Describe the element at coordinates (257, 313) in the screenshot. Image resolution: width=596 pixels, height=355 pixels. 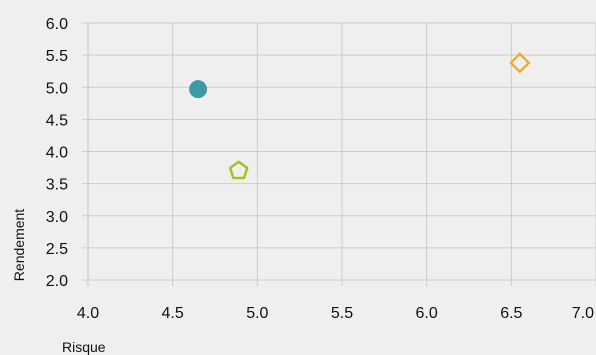
I see `x-tick-label: 5.0` at that location.